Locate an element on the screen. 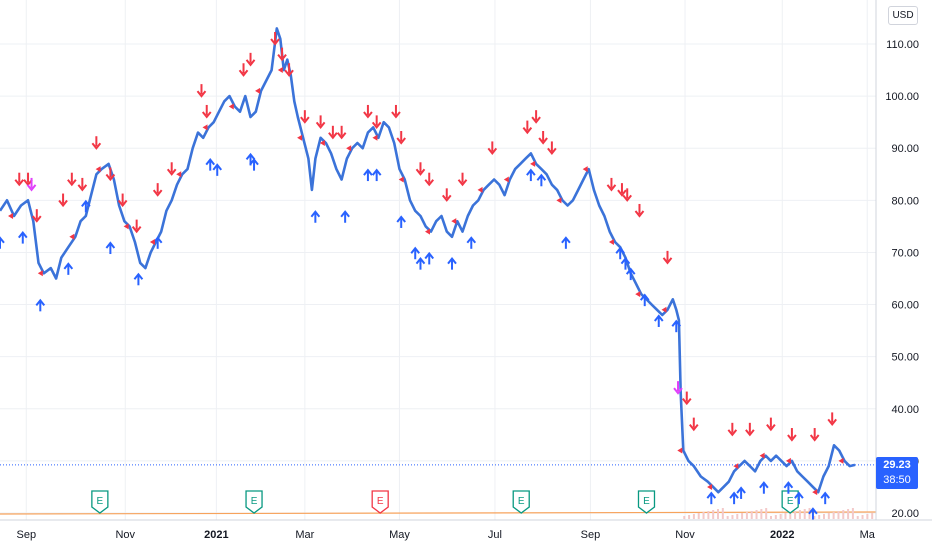  price-tick-label: 100.00 is located at coordinates (902, 97).